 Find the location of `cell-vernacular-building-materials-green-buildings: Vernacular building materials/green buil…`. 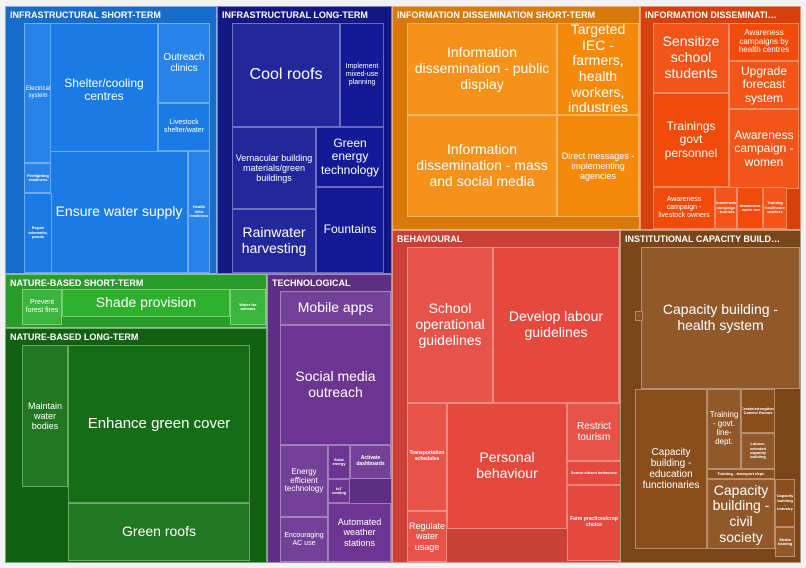

cell-vernacular-building-materials-green-buildings: Vernacular building materials/green buil… is located at coordinates (274, 168).